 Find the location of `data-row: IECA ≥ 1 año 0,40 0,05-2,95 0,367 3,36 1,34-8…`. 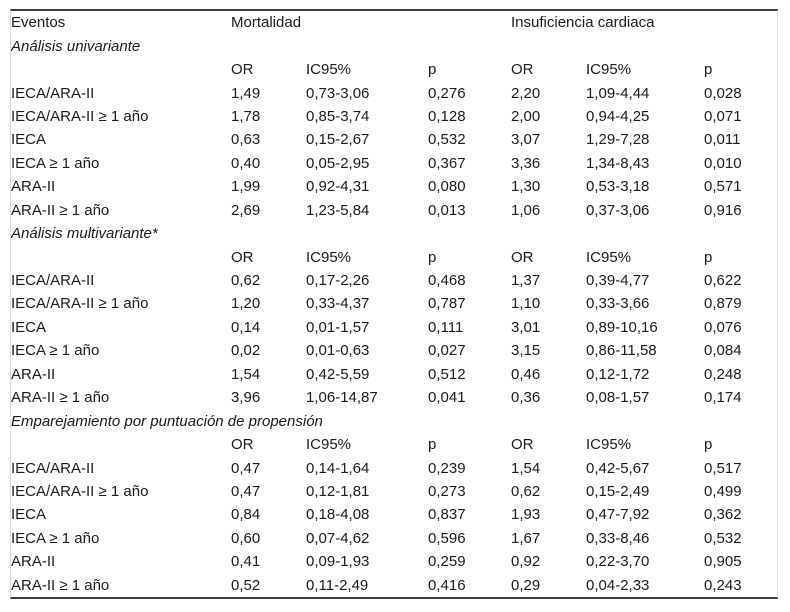

data-row: IECA ≥ 1 año 0,40 0,05-2,95 0,367 3,36 1,34-8… is located at coordinates (395, 163).